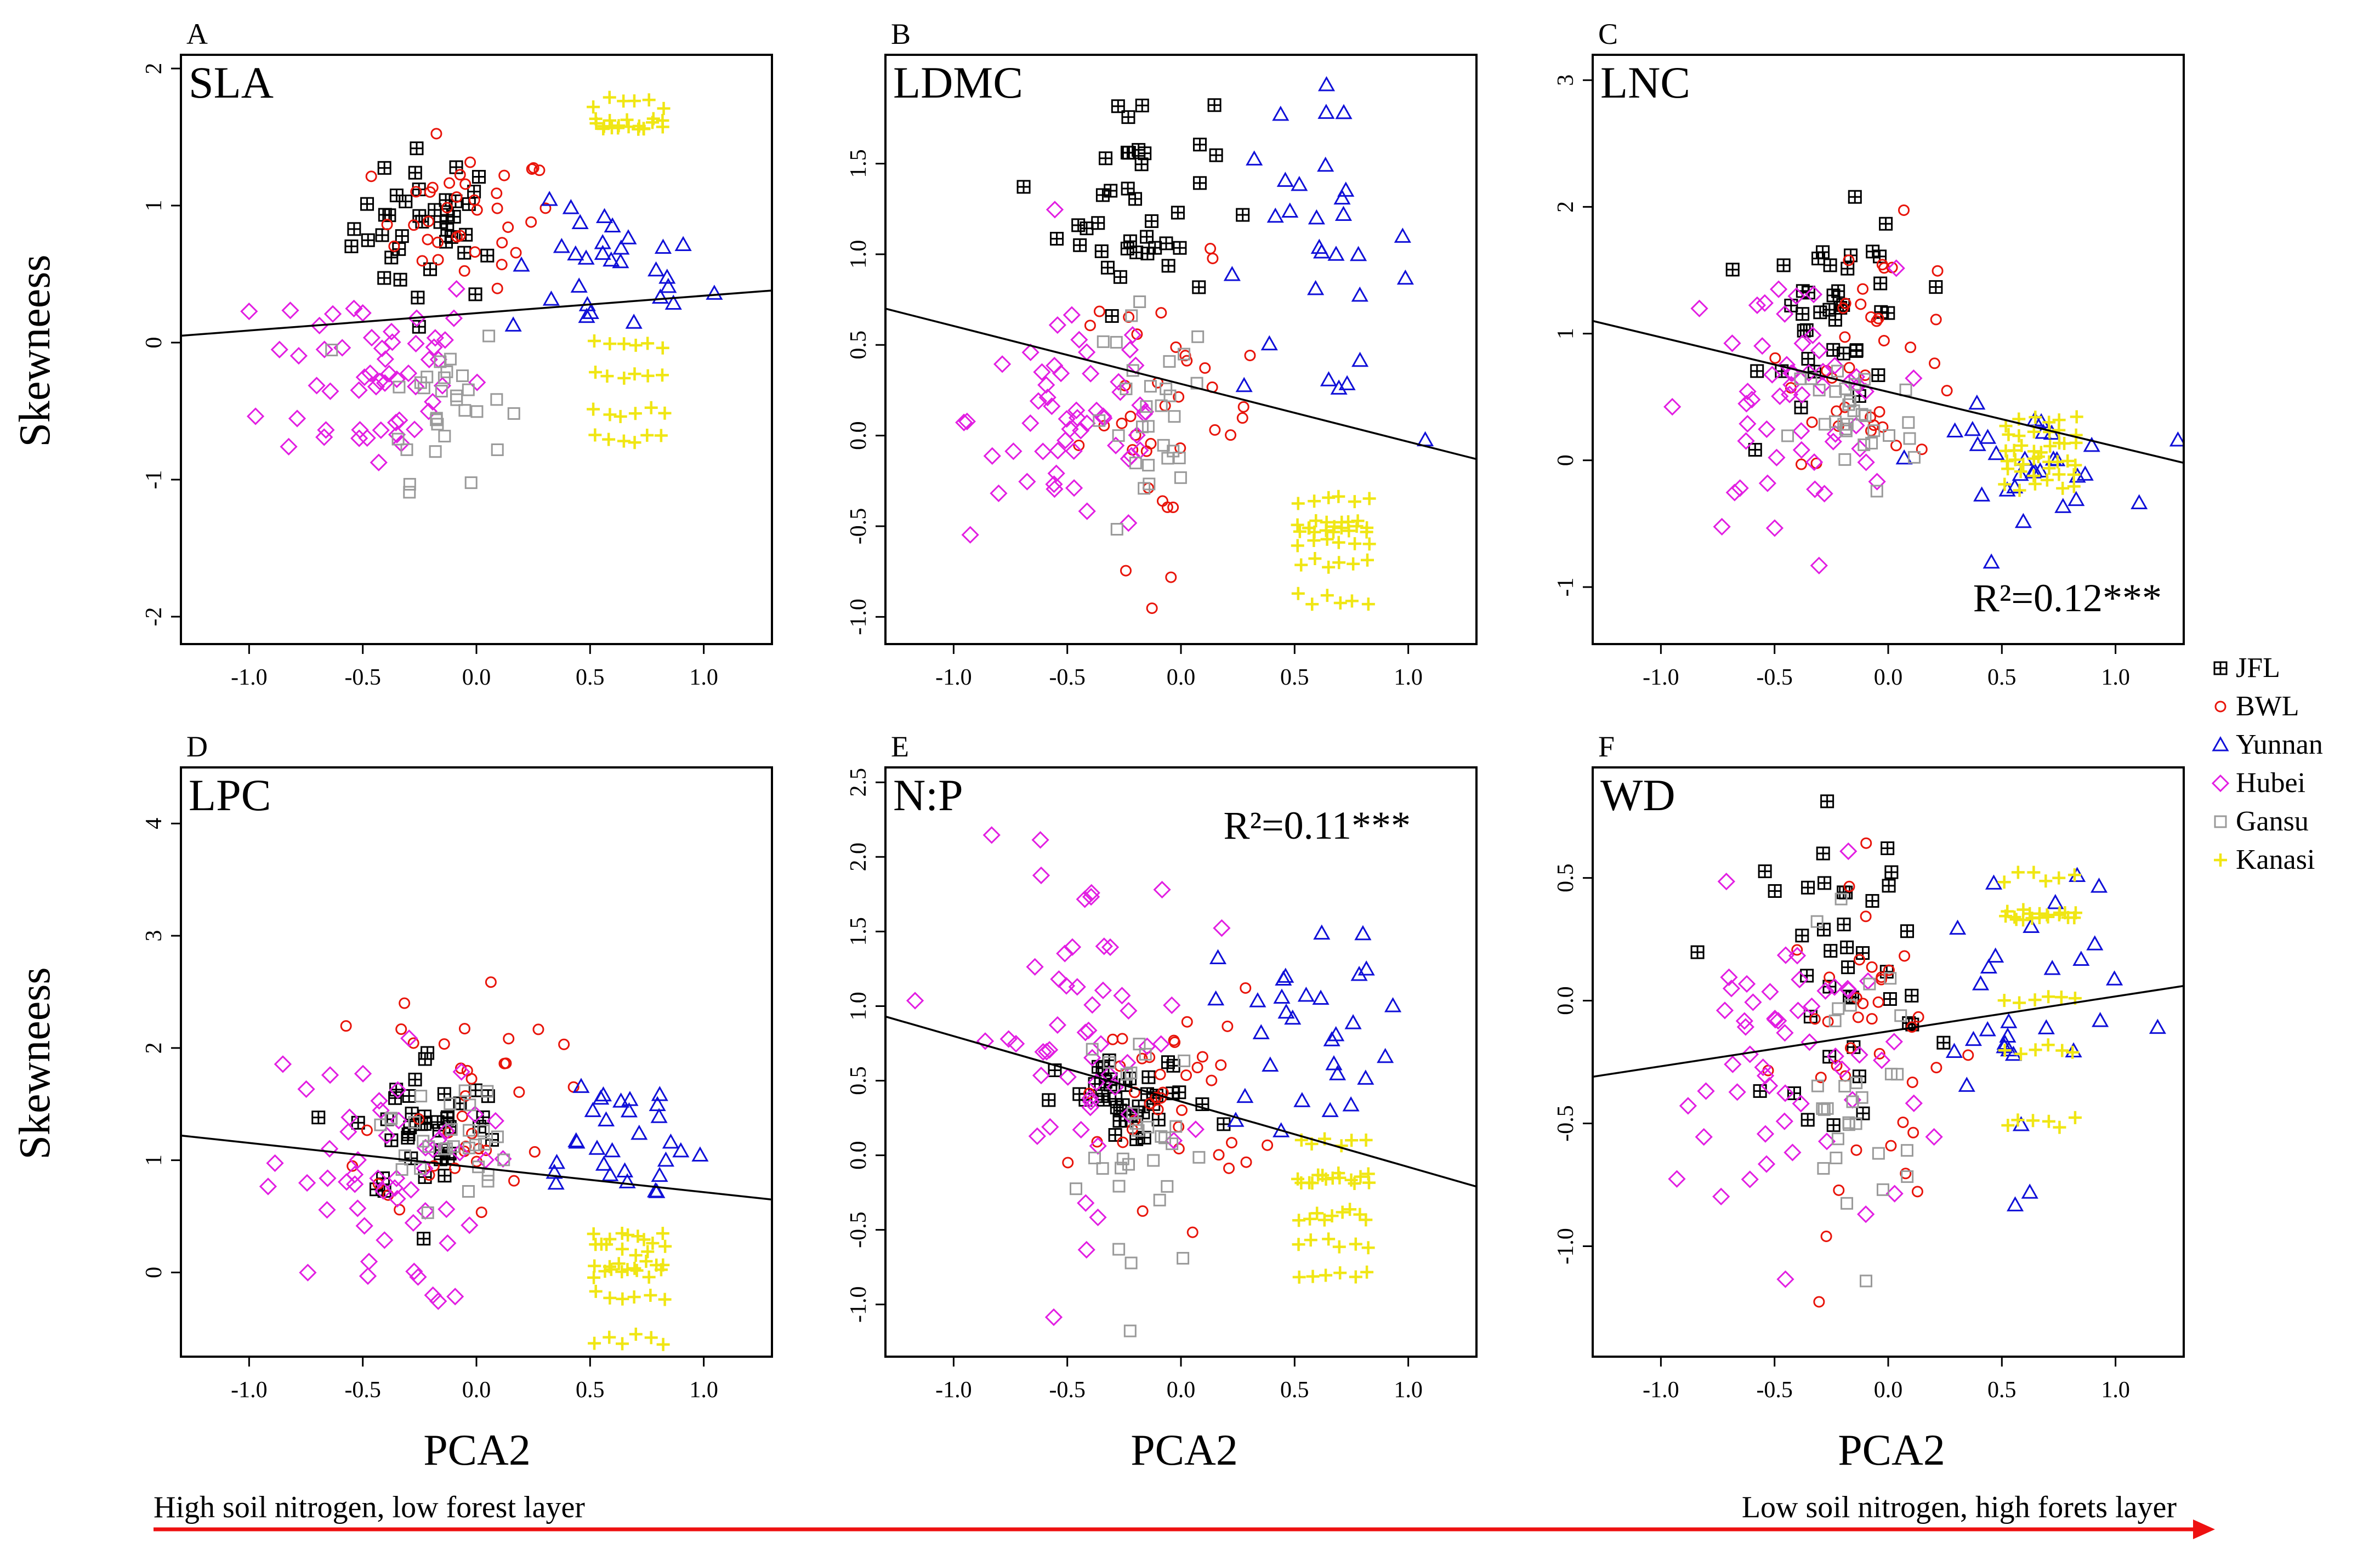  Describe the element at coordinates (476, 1390) in the screenshot. I see `x-tick-label: 0.0` at that location.